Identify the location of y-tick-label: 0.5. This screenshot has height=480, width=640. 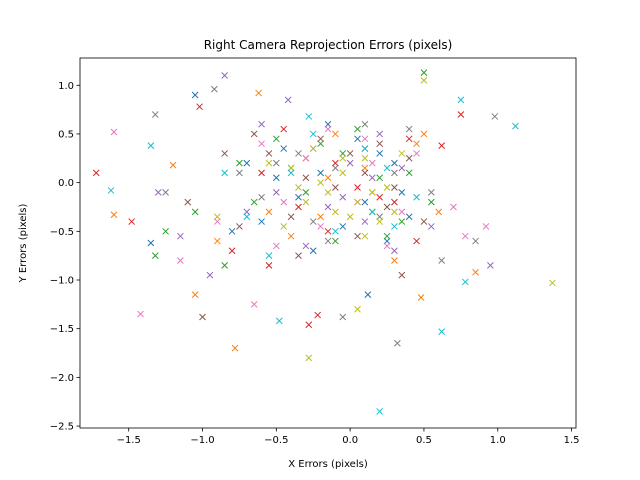
(66, 134).